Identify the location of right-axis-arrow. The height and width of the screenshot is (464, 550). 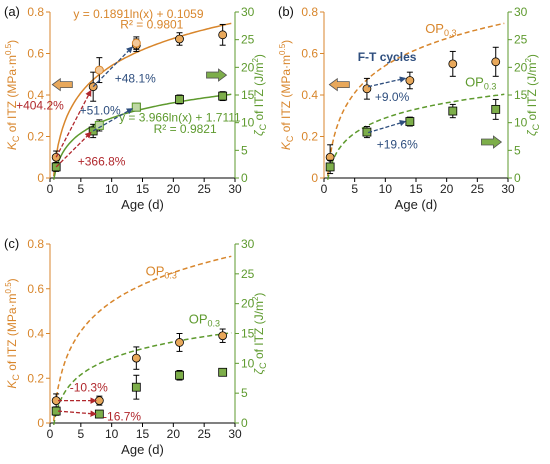
(492, 142).